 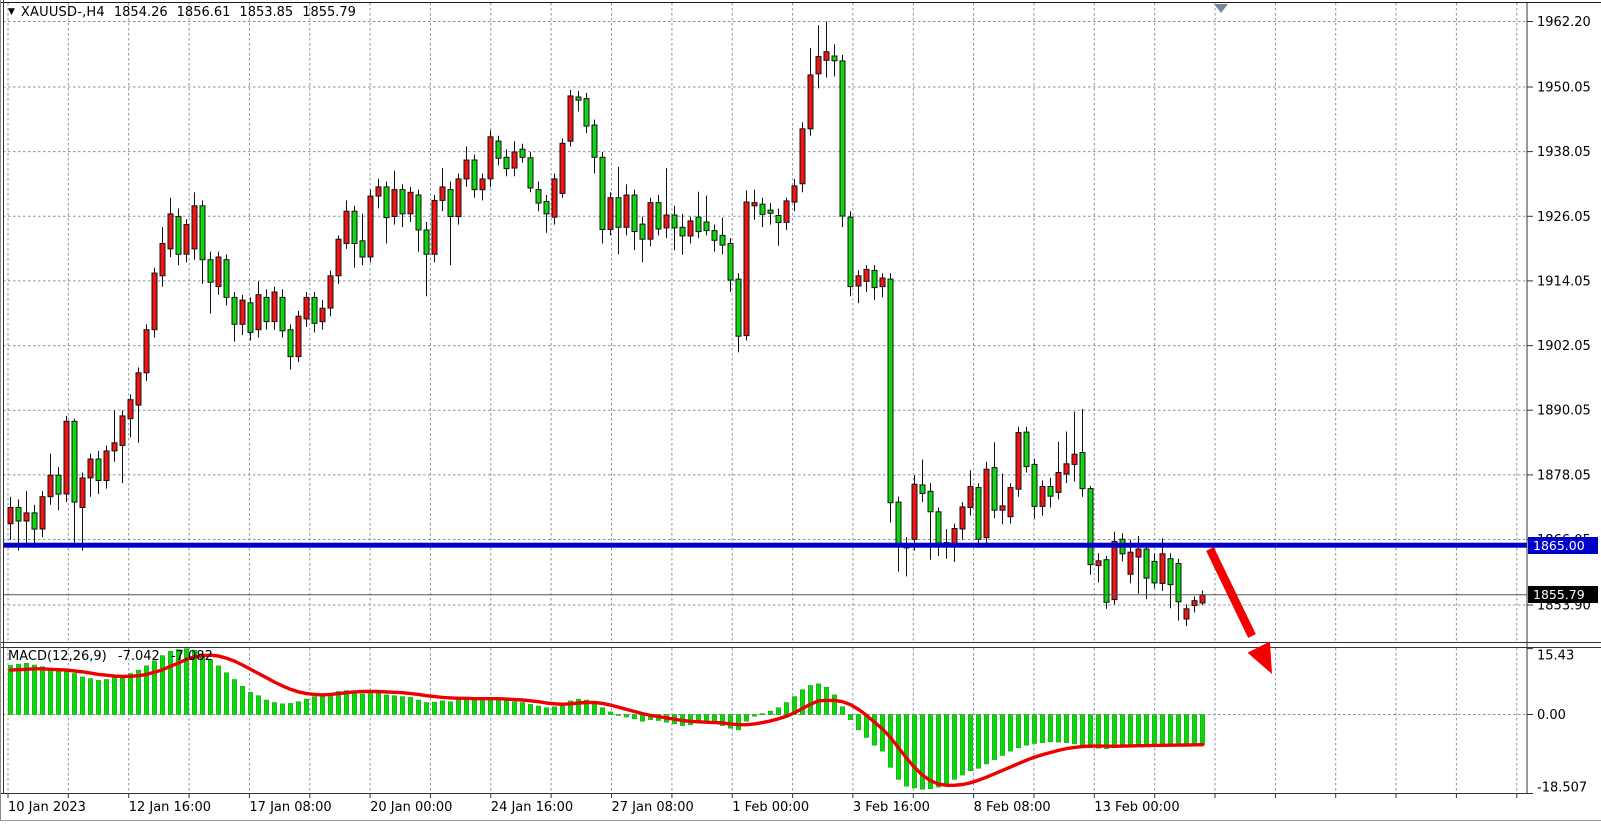 I want to click on time-axis-label: 12 Jan 16:00, so click(x=170, y=807).